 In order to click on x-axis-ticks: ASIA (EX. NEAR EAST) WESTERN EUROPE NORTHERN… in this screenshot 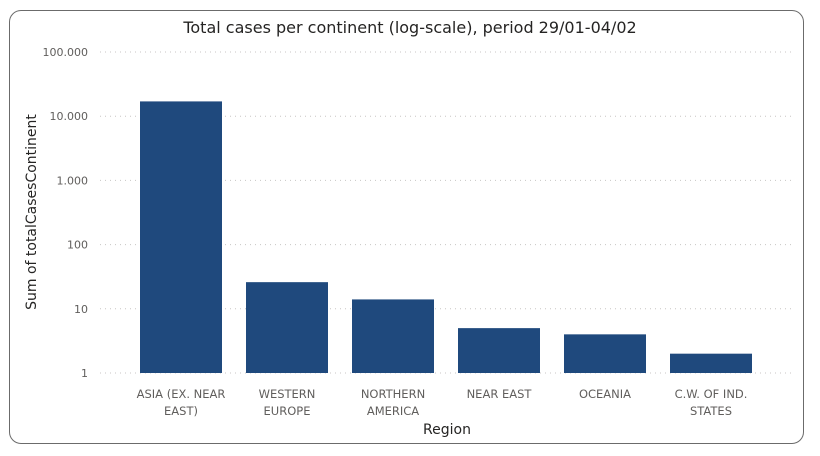, I will do `click(442, 402)`.